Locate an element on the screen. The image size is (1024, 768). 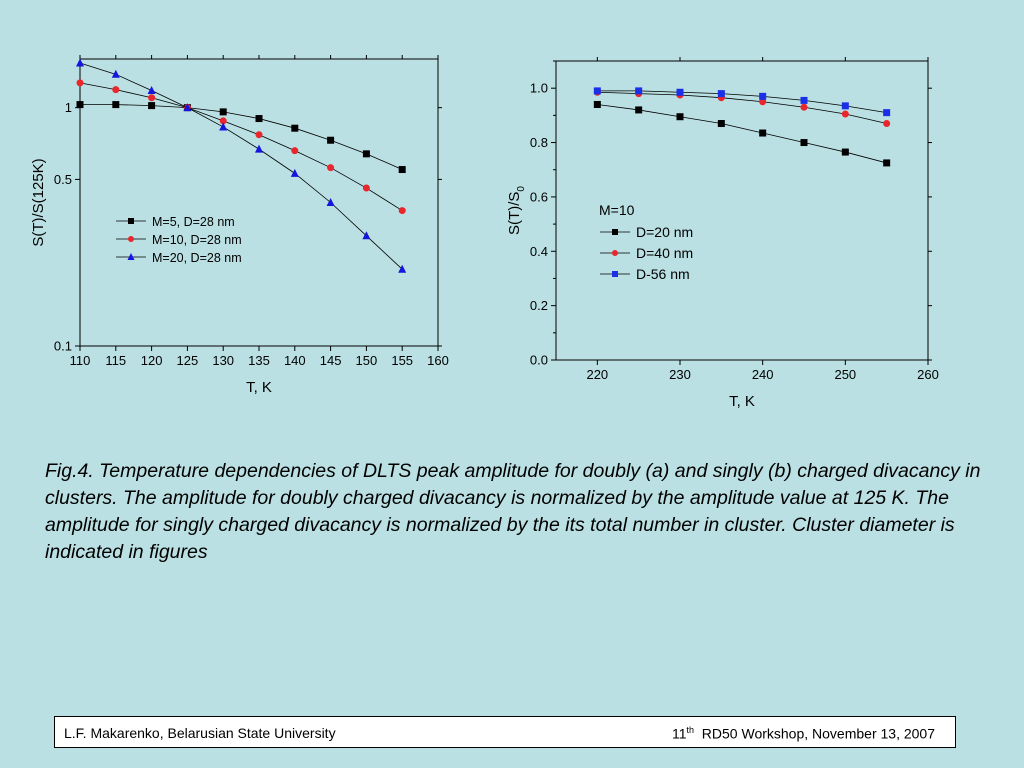
legend-title: M=10 is located at coordinates (617, 210).